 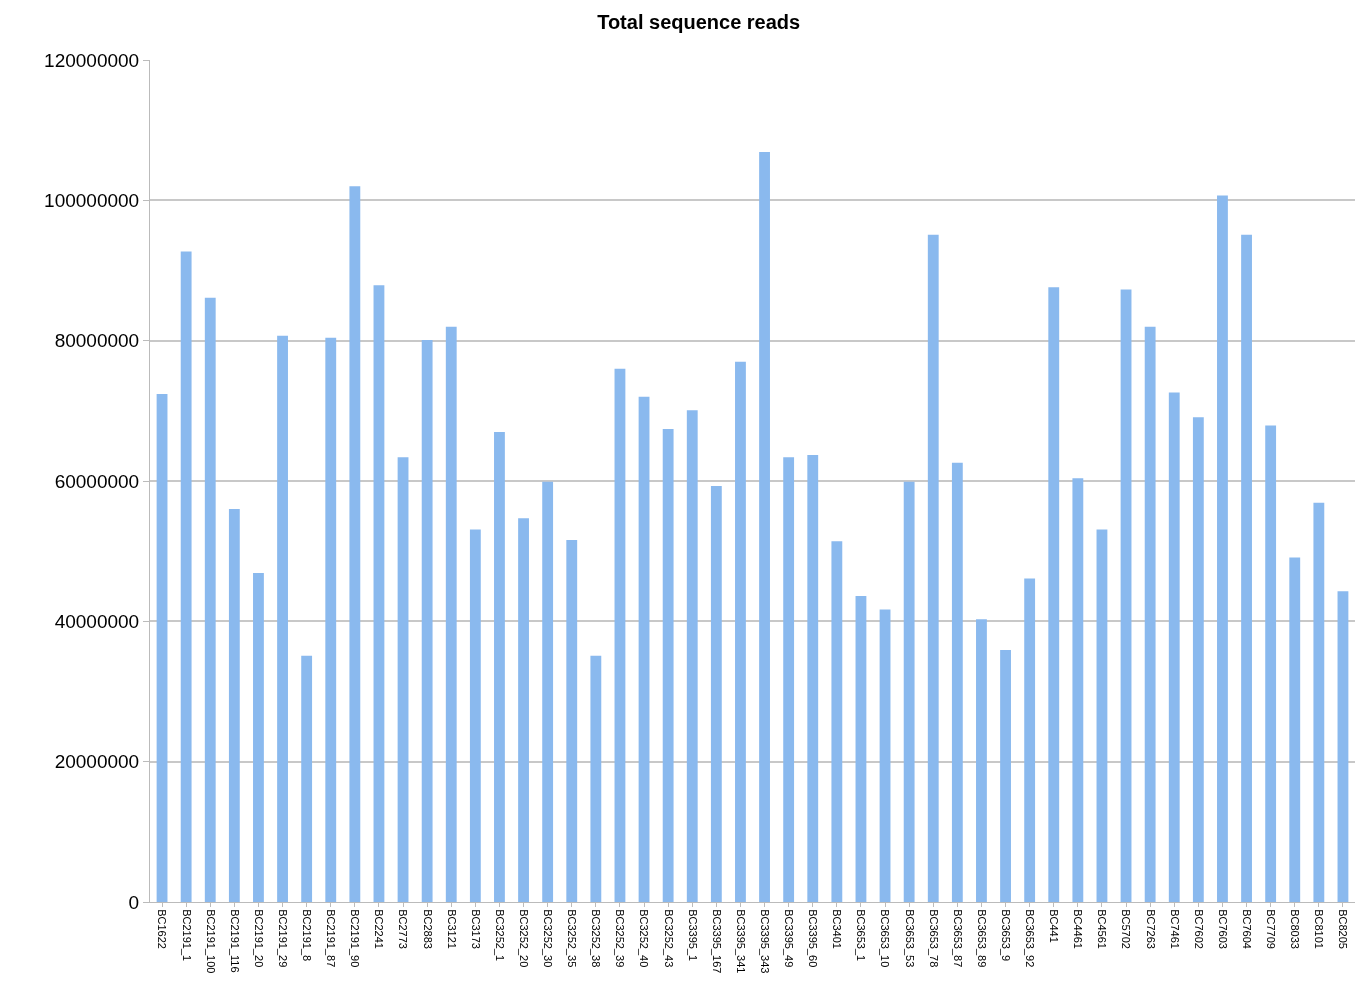 What do you see at coordinates (1222, 929) in the screenshot?
I see `x-tick-label: BC7603` at bounding box center [1222, 929].